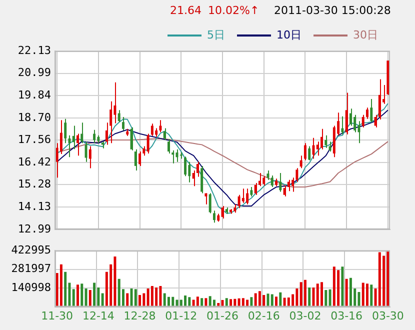 Image resolution: width=415 pixels, height=330 pixels. Describe the element at coordinates (31, 269) in the screenshot. I see `y-tick-label: 281997` at that location.